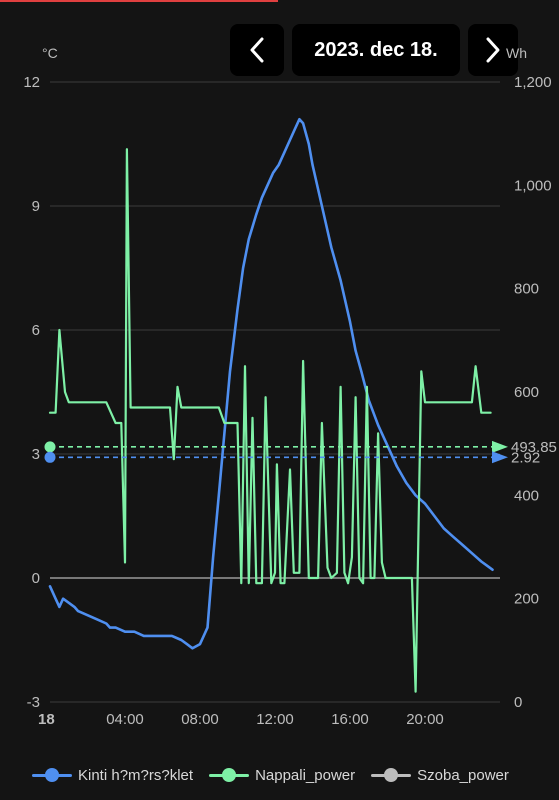 Image resolution: width=559 pixels, height=800 pixels. I want to click on chevron-left-icon, so click(257, 50).